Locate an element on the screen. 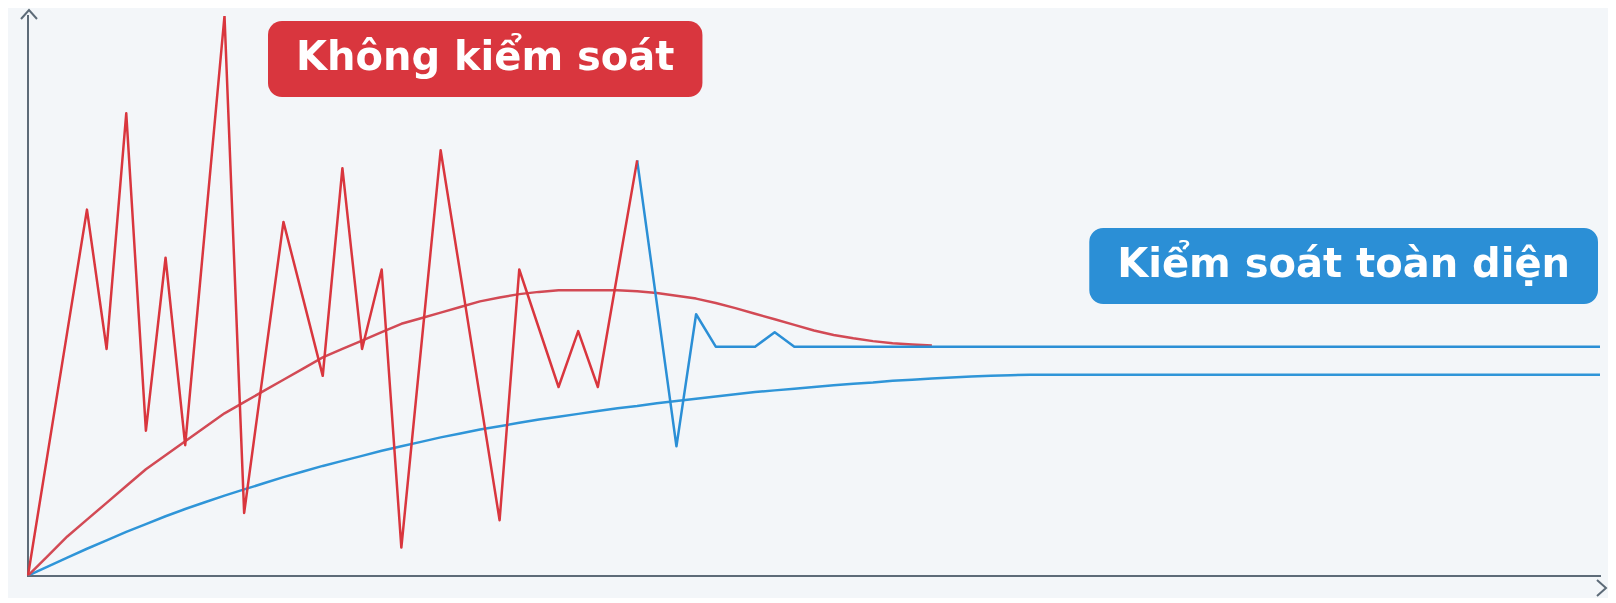  annotation: Không kiểm soát is located at coordinates (485, 56).